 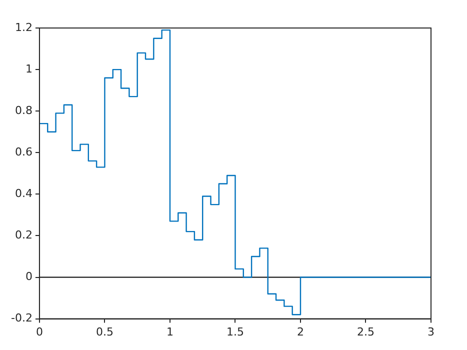 I want to click on x-tick-label: 0, so click(x=39, y=331).